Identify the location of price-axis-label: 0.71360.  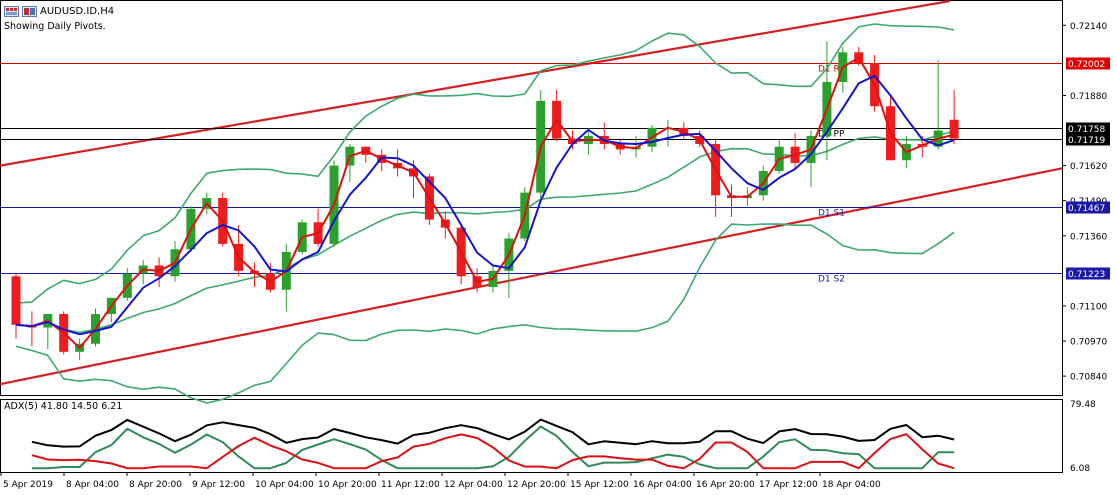
(1088, 237).